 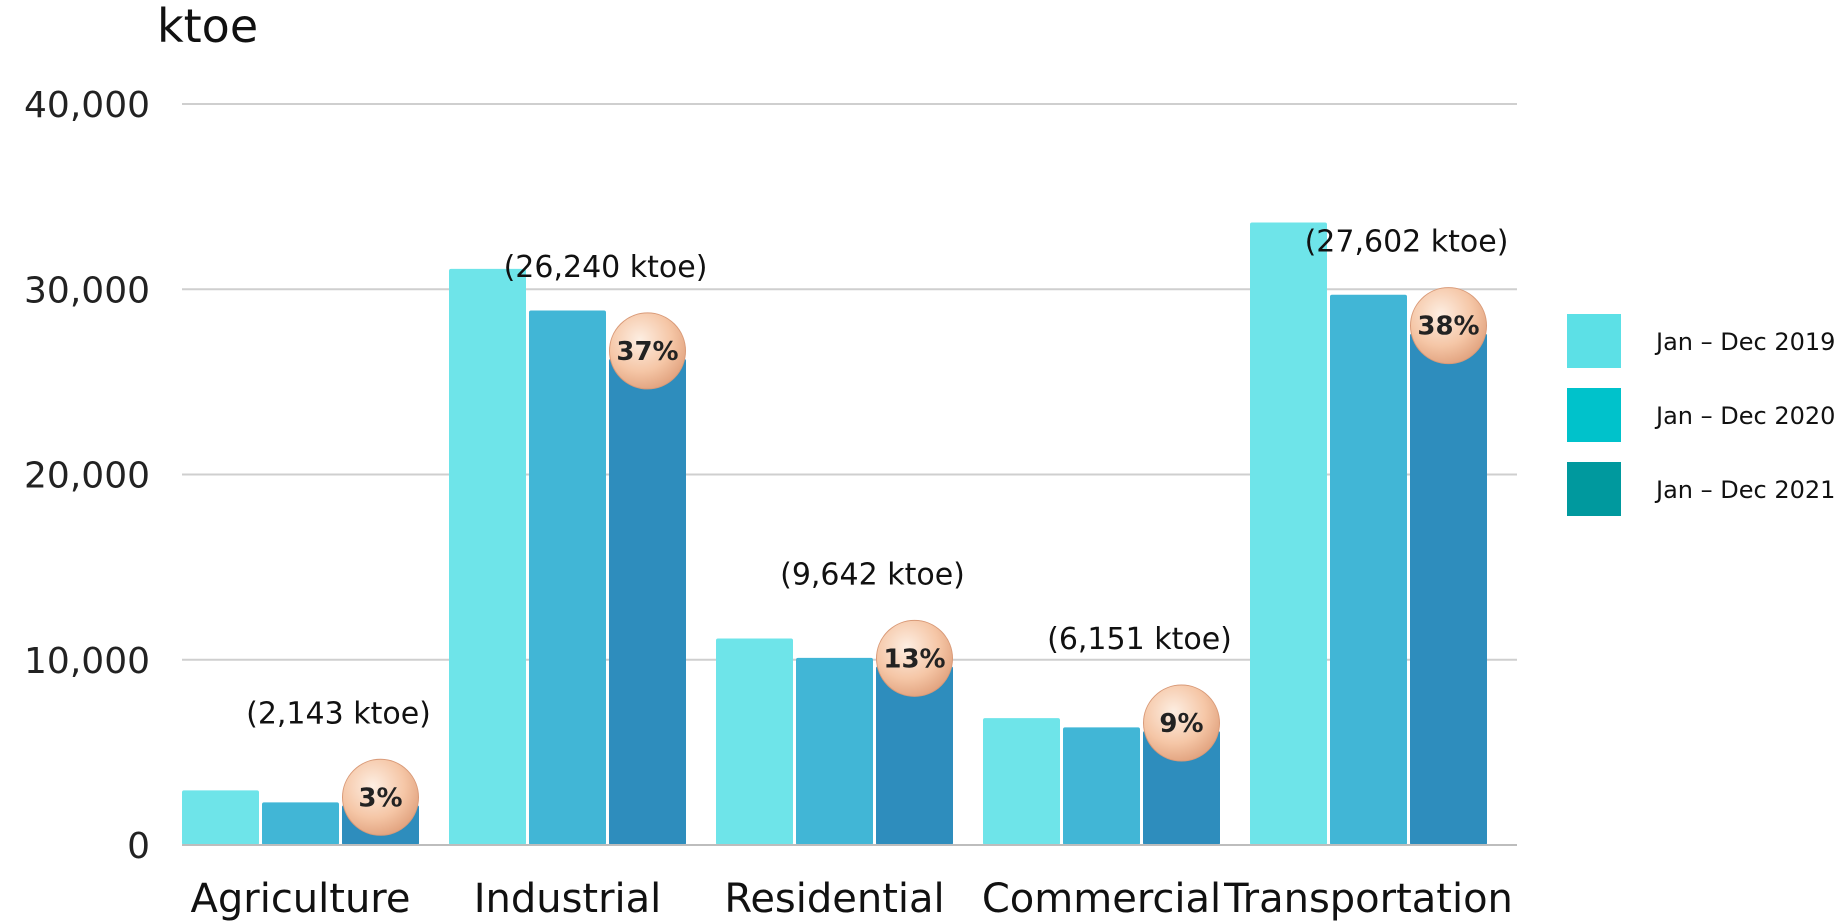 I want to click on value-annotation: (26,240 ktoe), so click(x=606, y=267).